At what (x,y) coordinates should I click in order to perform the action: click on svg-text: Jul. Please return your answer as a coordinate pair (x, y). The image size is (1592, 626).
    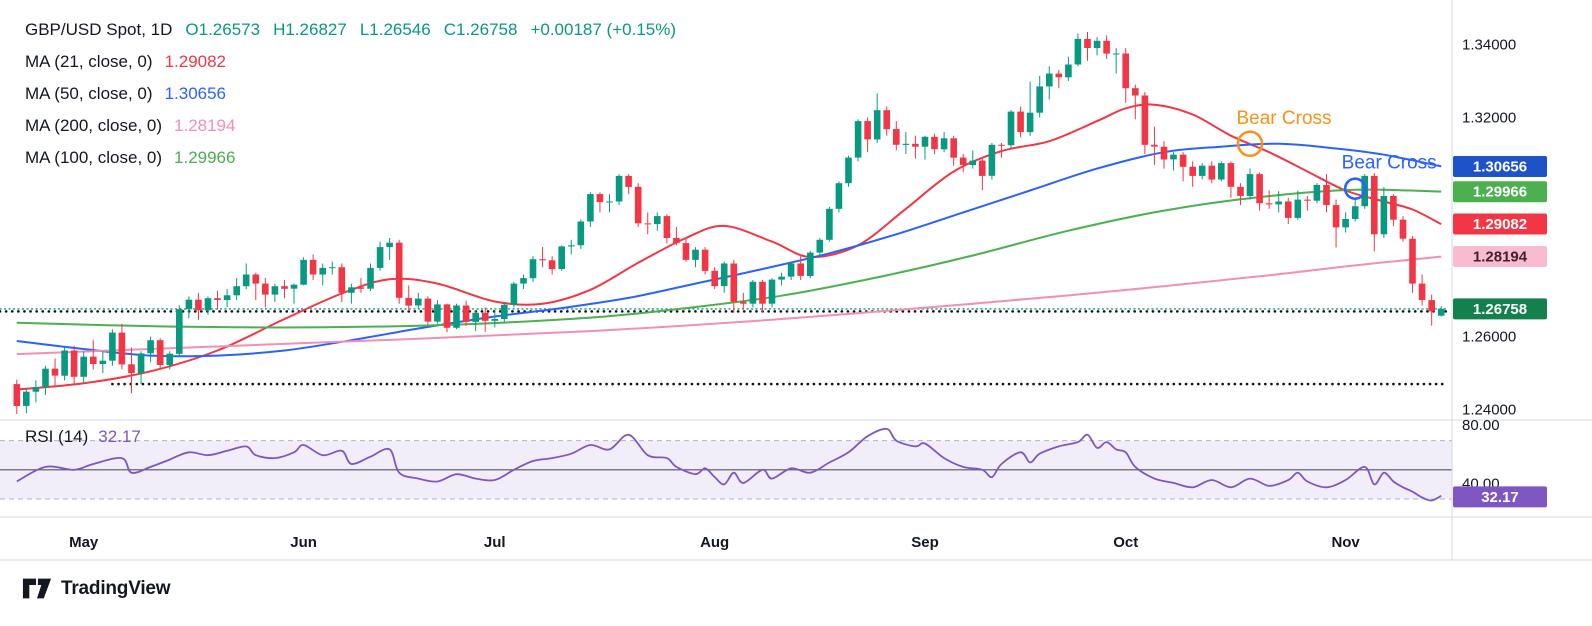
    Looking at the image, I should click on (495, 542).